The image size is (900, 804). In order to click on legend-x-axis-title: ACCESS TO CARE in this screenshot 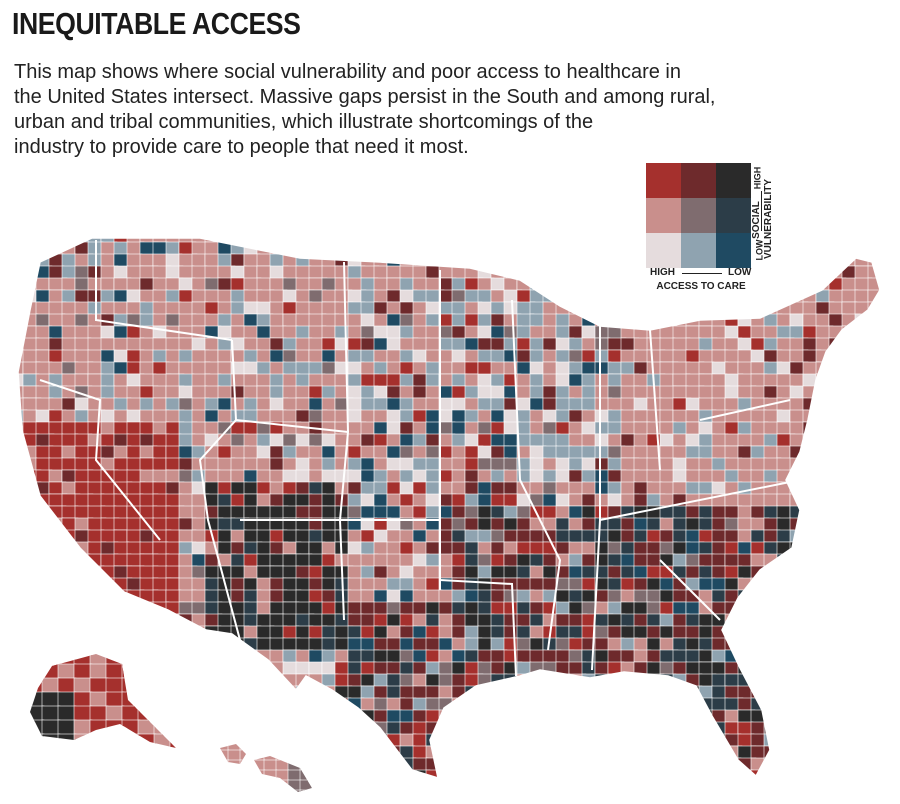, I will do `click(701, 286)`.